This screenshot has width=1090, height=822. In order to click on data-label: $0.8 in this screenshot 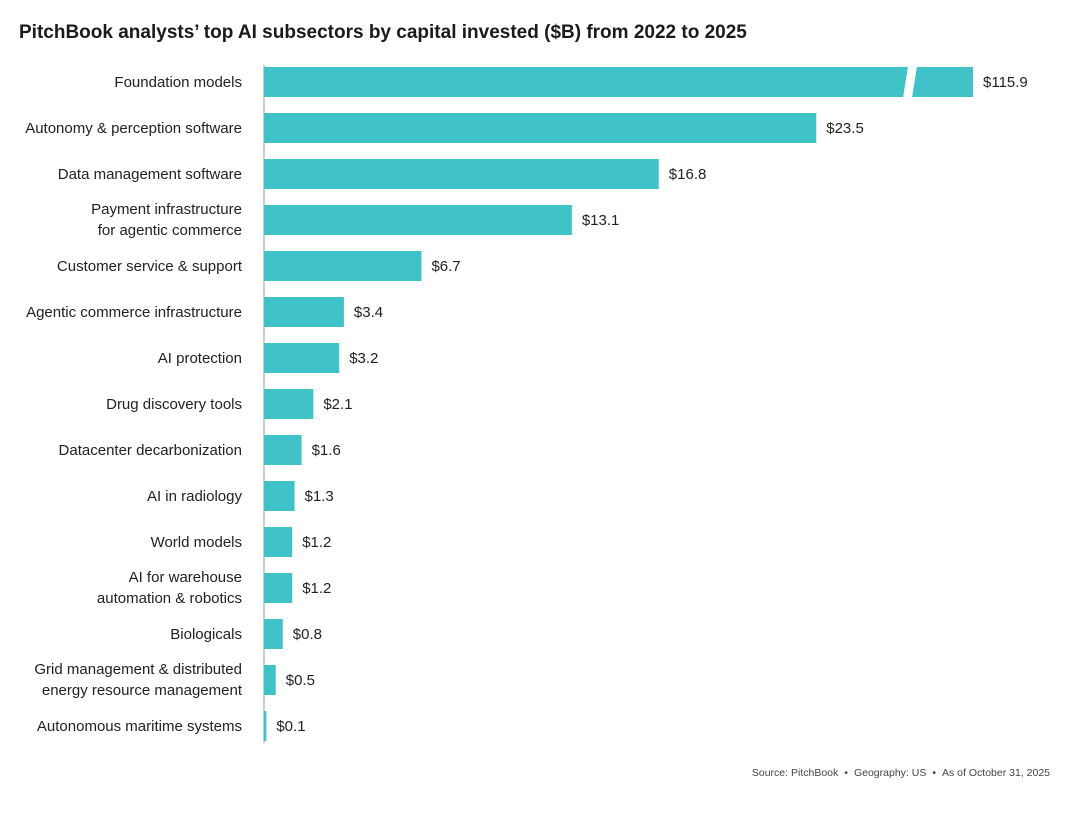, I will do `click(307, 634)`.